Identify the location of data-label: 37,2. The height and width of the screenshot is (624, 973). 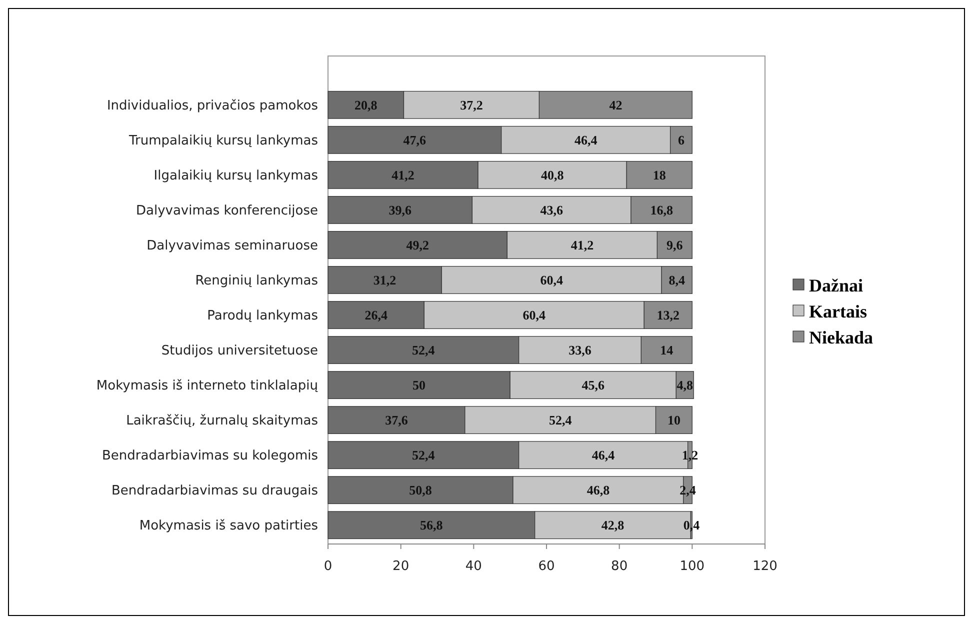
(471, 104).